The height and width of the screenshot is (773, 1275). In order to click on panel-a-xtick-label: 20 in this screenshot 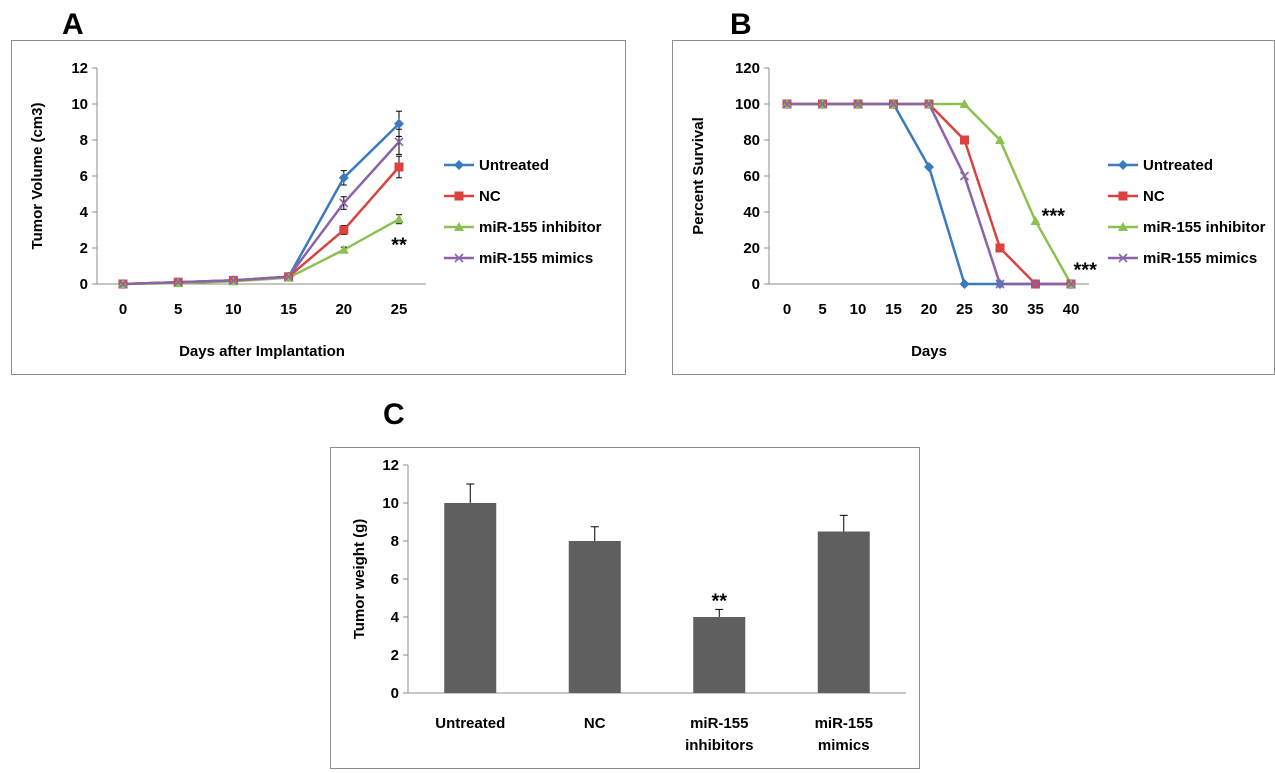, I will do `click(343, 309)`.